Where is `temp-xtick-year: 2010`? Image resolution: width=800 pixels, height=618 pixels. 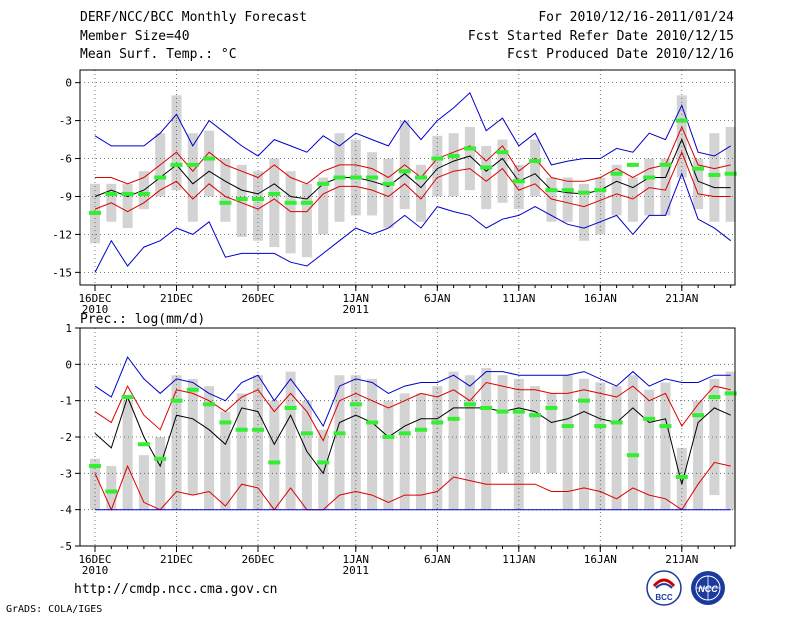 temp-xtick-year: 2010 is located at coordinates (95, 309).